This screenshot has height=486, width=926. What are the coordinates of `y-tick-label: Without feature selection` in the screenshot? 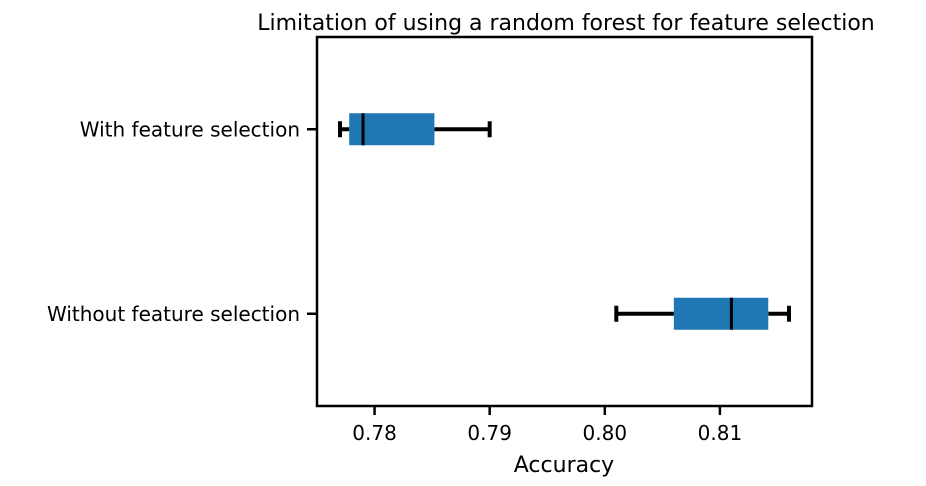 It's located at (173, 314).